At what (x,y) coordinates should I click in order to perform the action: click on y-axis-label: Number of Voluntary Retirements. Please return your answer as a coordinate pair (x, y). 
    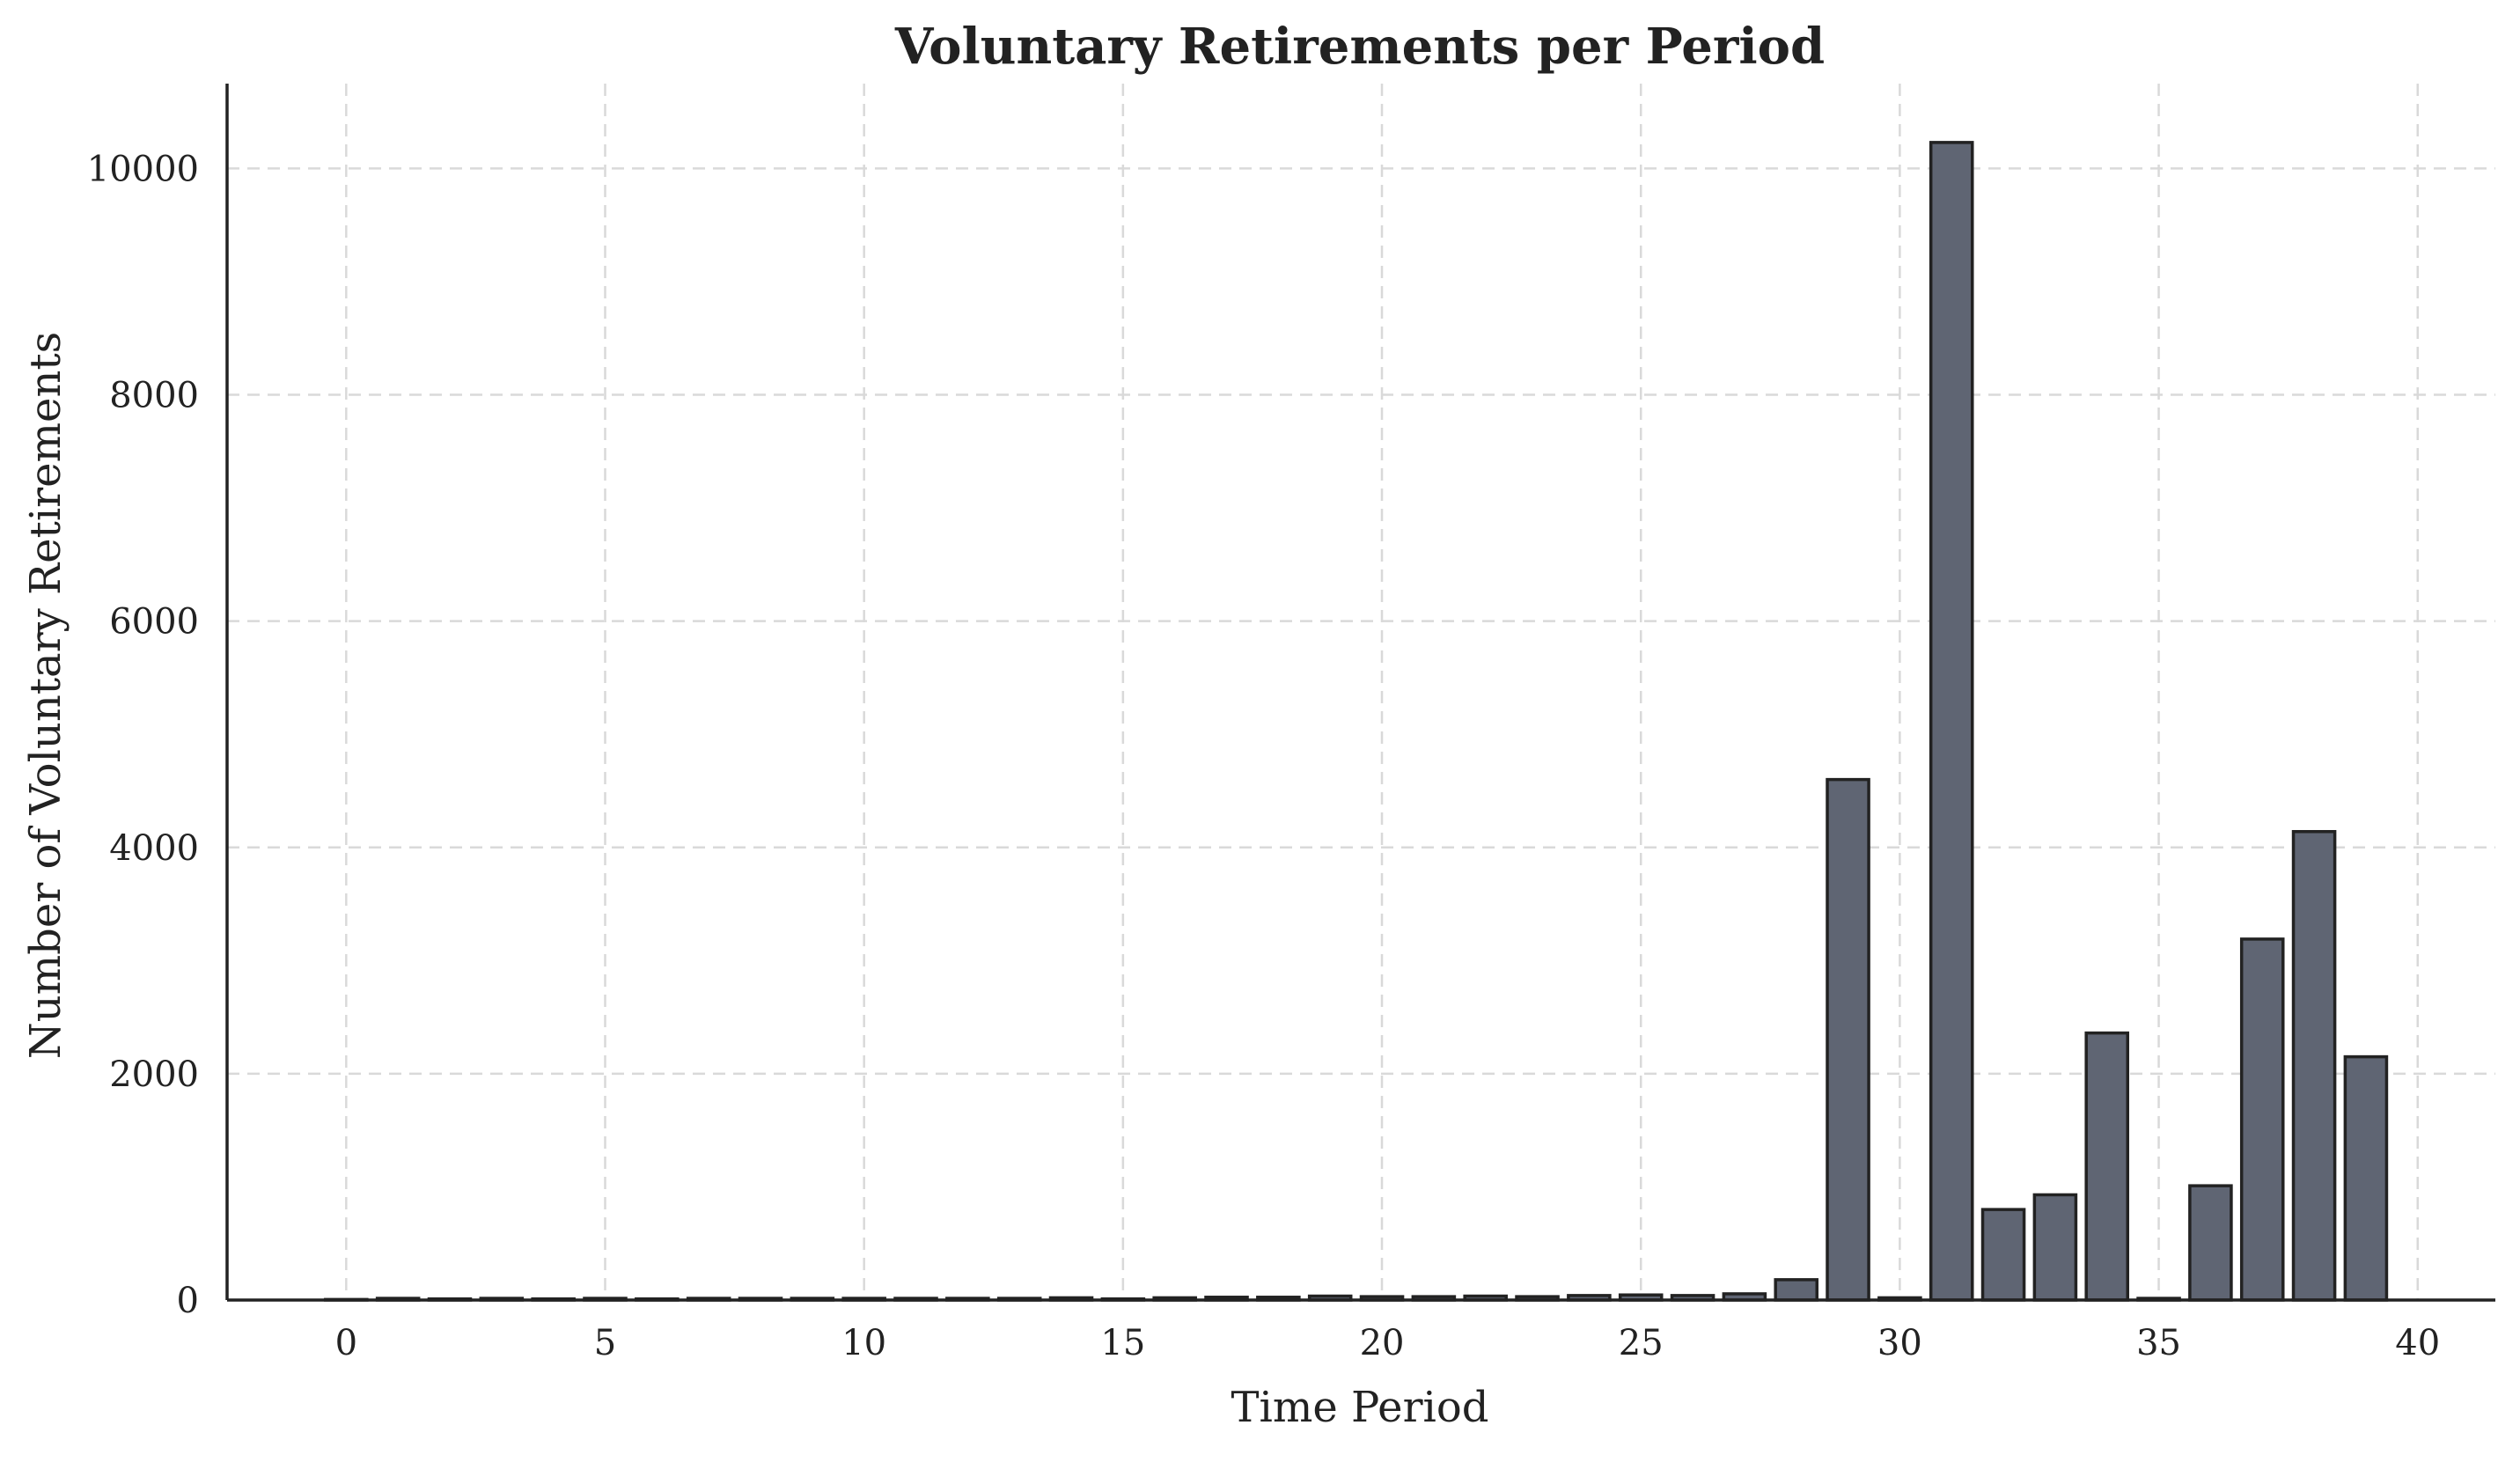
    Looking at the image, I should click on (45, 696).